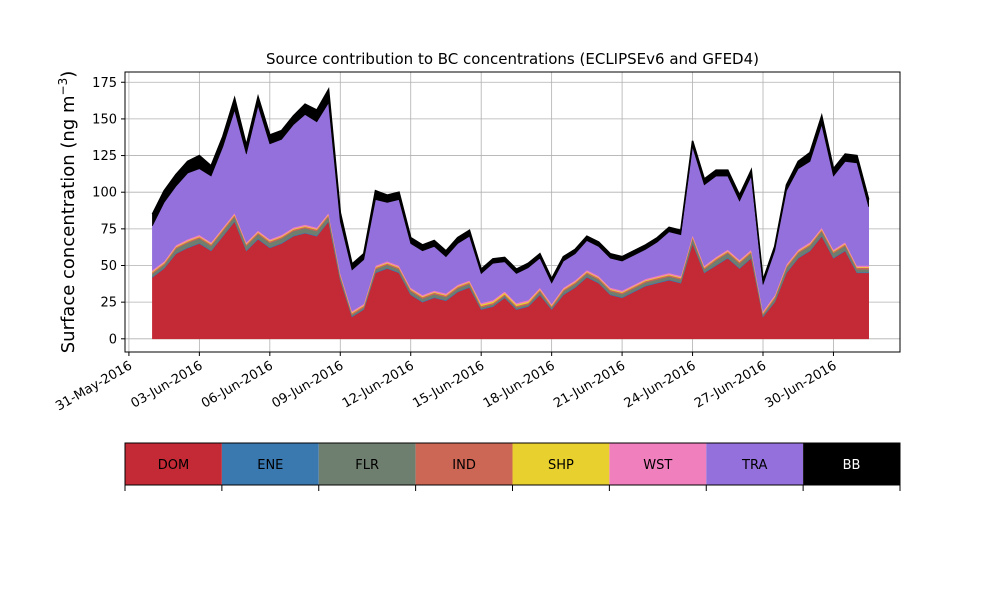  Describe the element at coordinates (801, 384) in the screenshot. I see `x-tick-label: 30-Jun-2016` at that location.